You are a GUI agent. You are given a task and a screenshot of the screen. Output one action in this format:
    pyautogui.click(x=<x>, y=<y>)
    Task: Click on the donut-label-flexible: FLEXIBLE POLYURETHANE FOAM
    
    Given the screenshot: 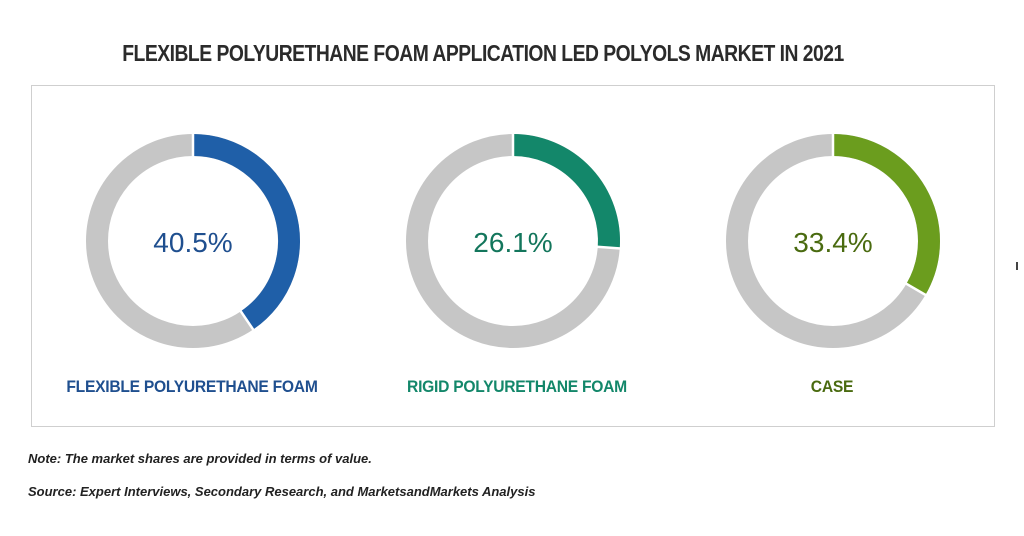 What is the action you would take?
    pyautogui.click(x=192, y=386)
    